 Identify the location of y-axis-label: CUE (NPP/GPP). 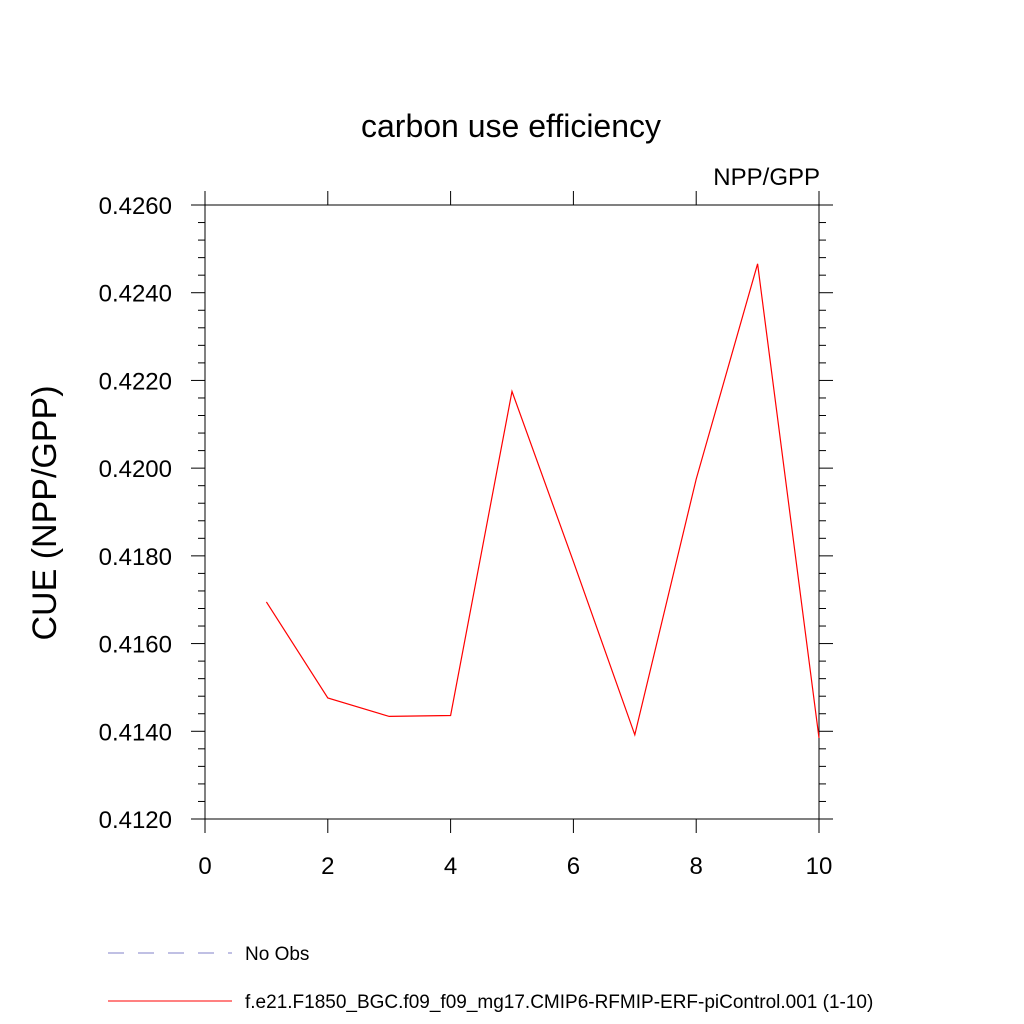
(45, 512).